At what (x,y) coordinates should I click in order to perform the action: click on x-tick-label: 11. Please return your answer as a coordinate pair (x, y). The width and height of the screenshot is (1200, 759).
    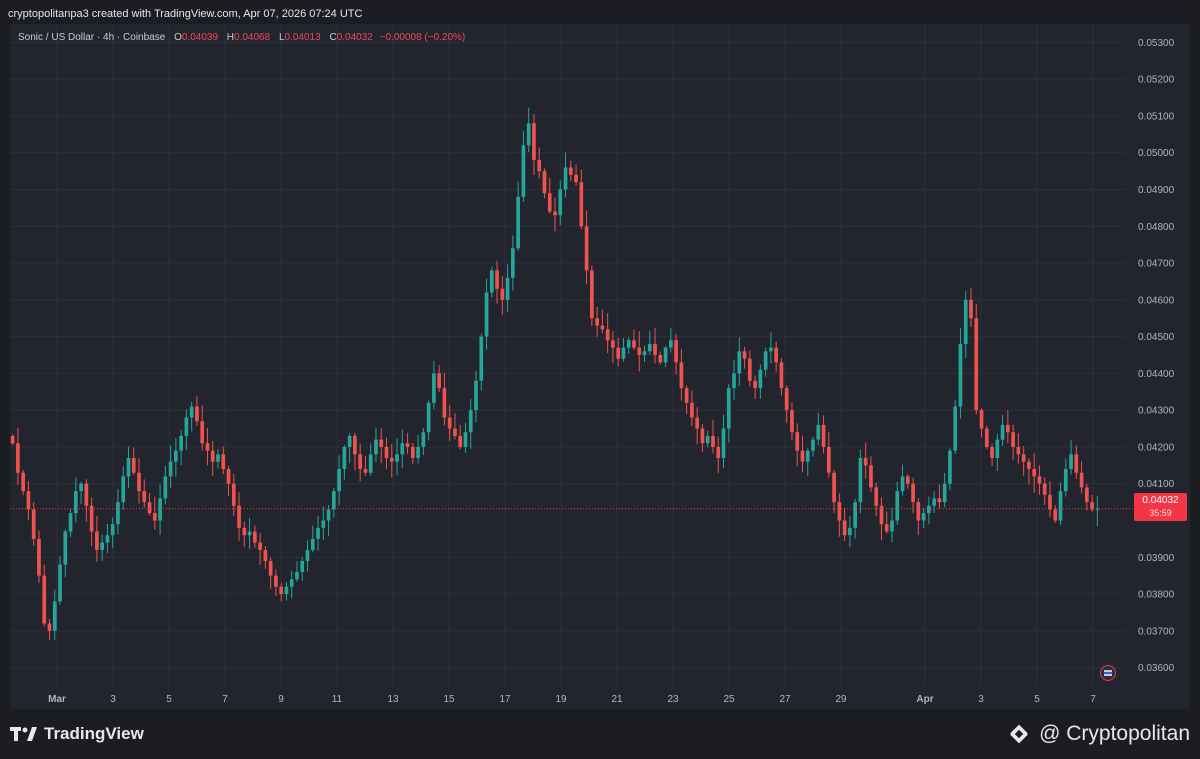
    Looking at the image, I should click on (337, 699).